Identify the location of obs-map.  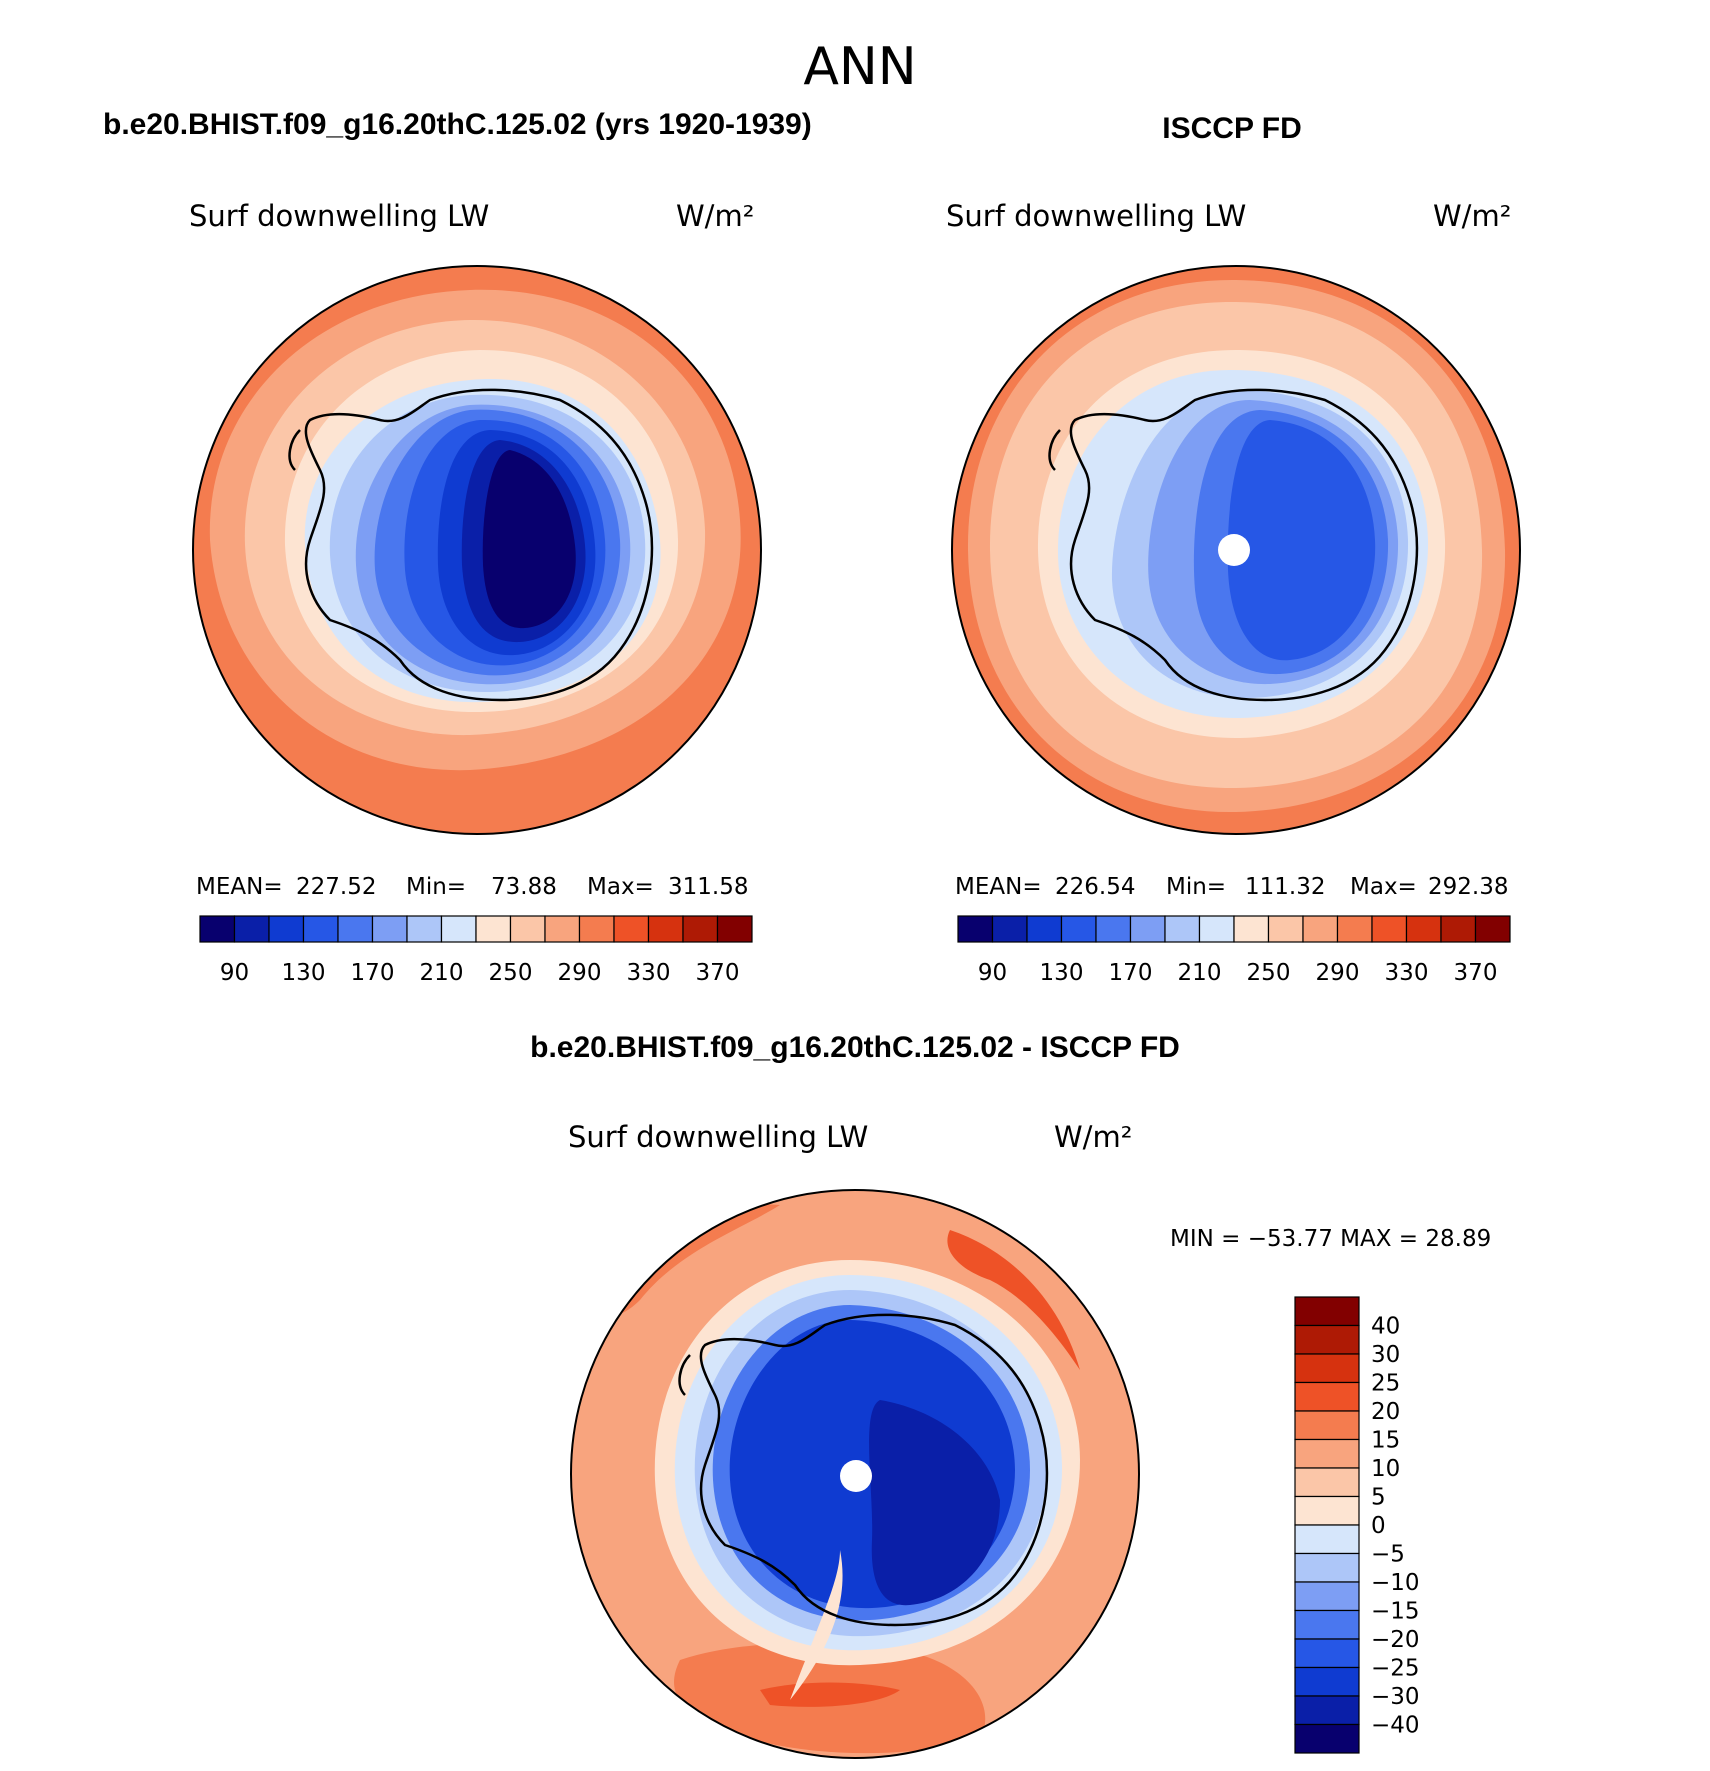
(1236, 550).